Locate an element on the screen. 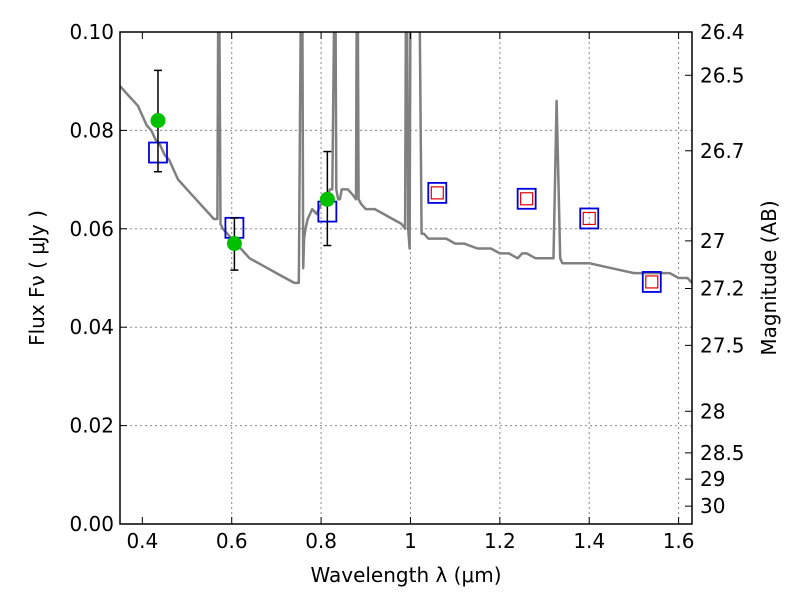 Image resolution: width=800 pixels, height=600 pixels. mag-tick-label: 26.7 is located at coordinates (722, 151).